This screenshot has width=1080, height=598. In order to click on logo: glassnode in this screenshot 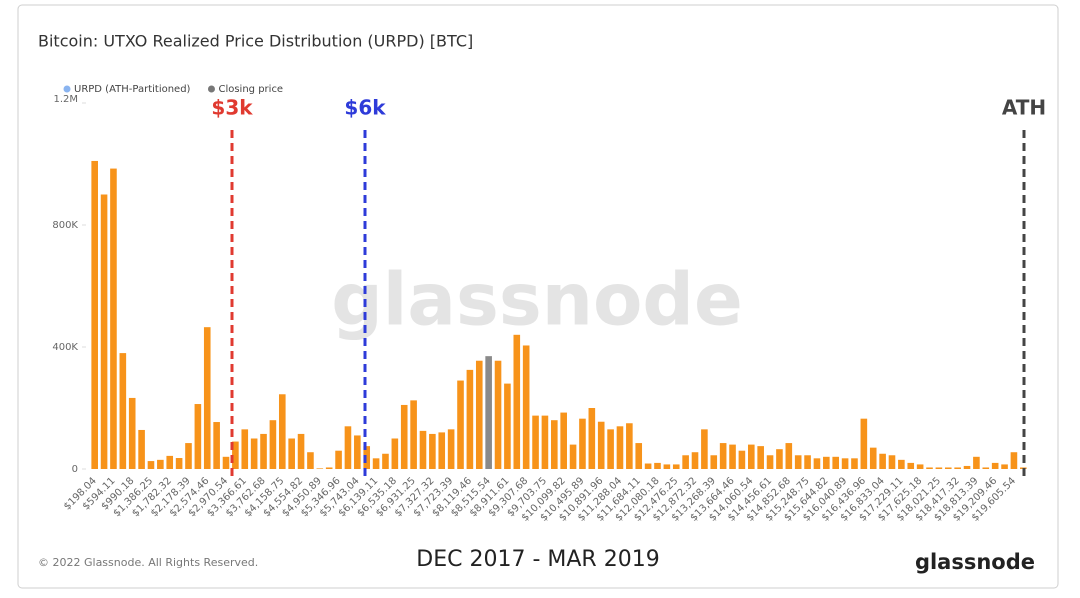, I will do `click(975, 562)`.